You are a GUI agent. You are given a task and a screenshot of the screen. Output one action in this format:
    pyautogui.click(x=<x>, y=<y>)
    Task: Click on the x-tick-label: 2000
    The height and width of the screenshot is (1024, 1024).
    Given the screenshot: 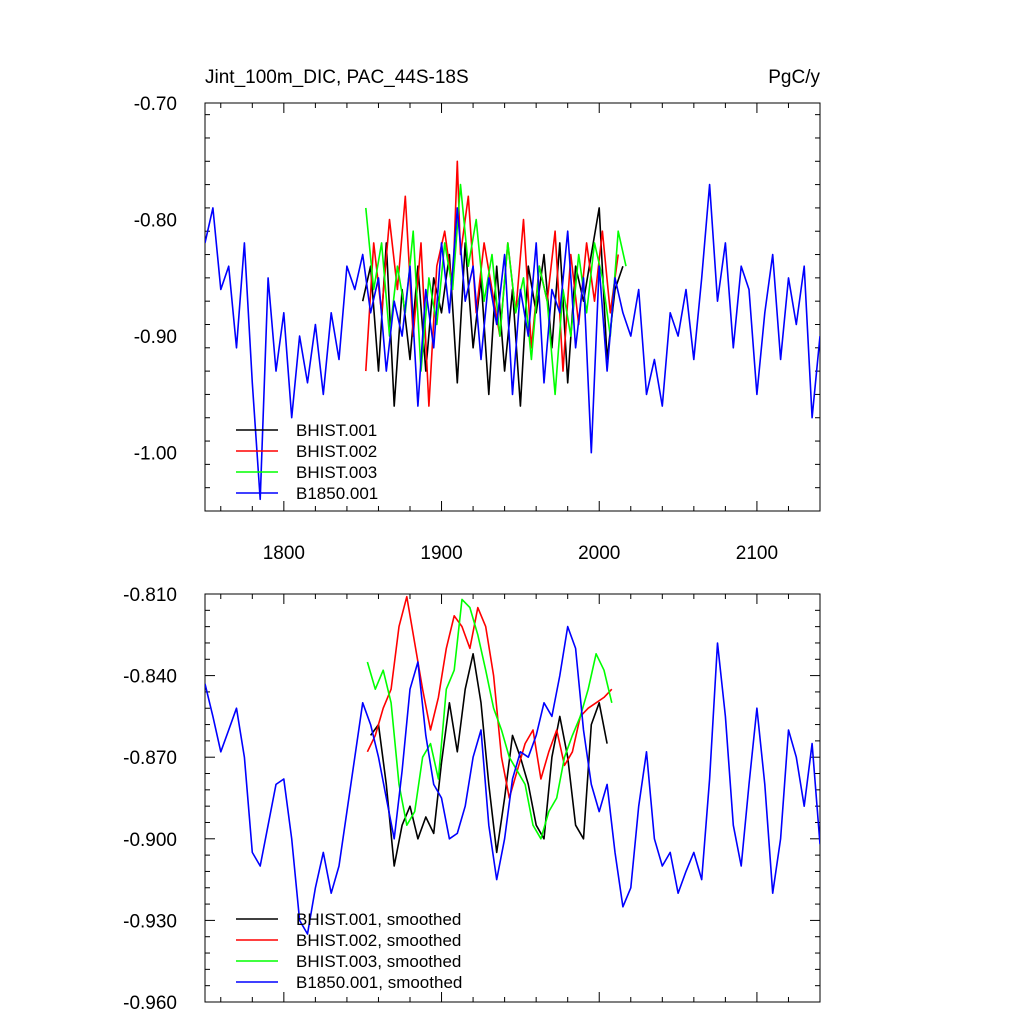 What is the action you would take?
    pyautogui.click(x=599, y=553)
    